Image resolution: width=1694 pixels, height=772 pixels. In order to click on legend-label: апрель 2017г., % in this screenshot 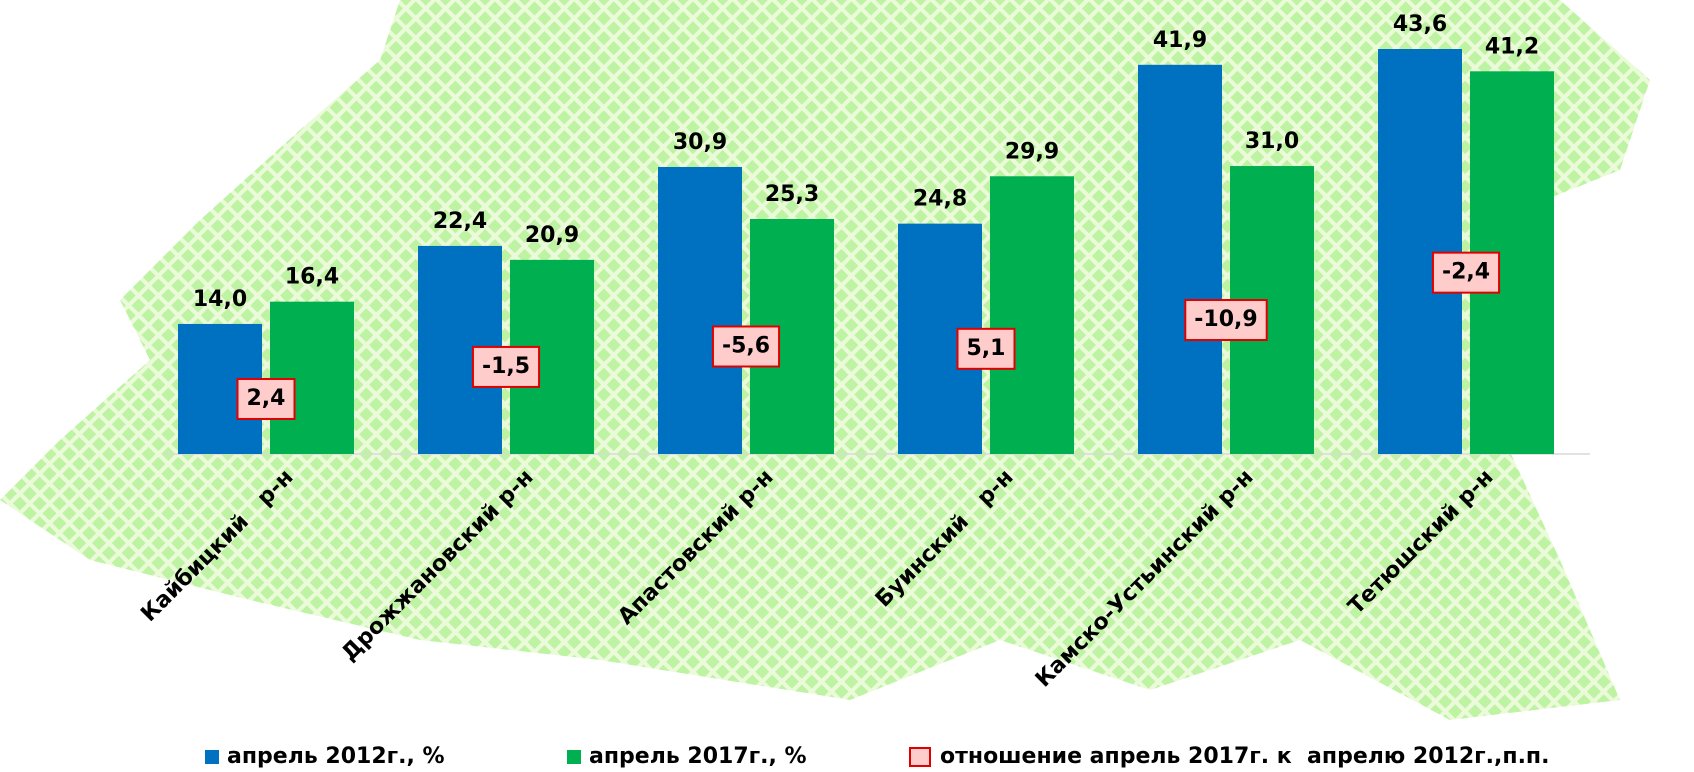, I will do `click(698, 756)`.